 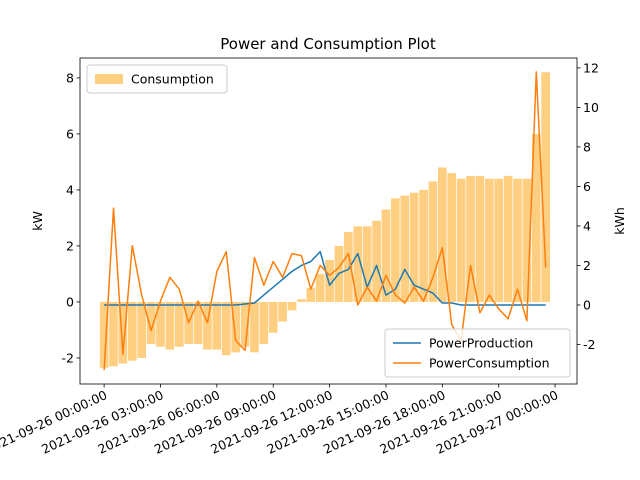 I want to click on legend-label: Consumption, so click(x=172, y=79).